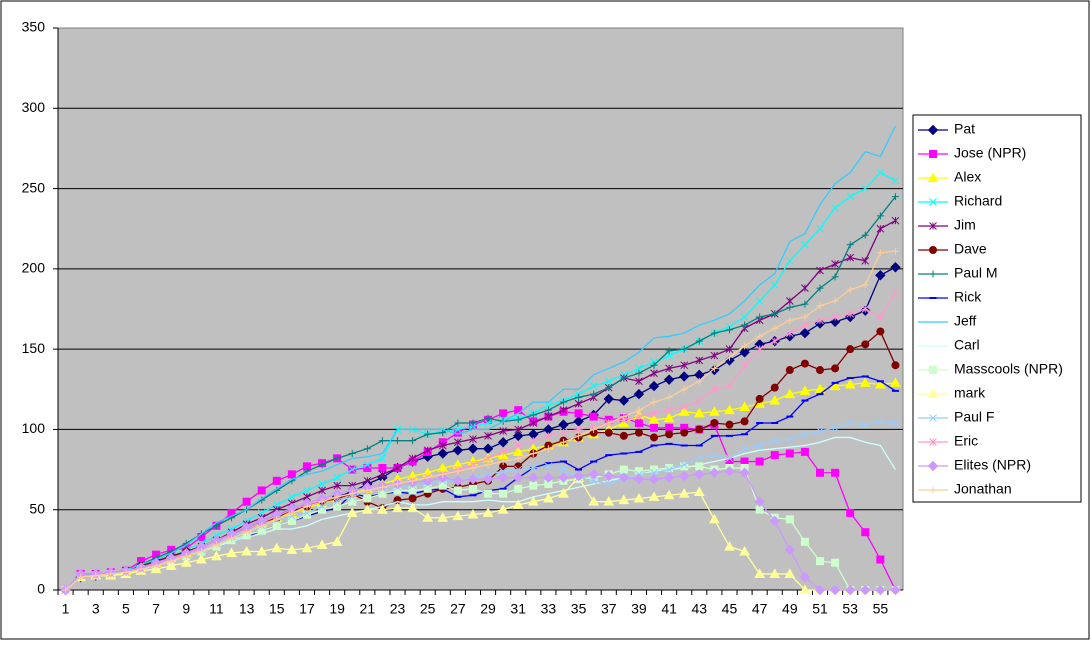 The width and height of the screenshot is (1091, 646). Describe the element at coordinates (976, 273) in the screenshot. I see `legend-label: Paul M` at that location.